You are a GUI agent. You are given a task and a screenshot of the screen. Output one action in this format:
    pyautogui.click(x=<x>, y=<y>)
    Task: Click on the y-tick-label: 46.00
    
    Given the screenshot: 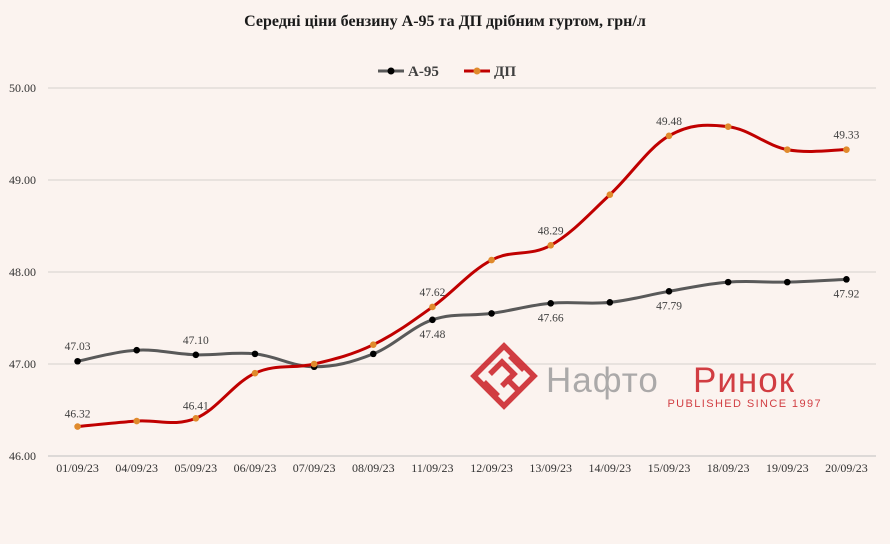 What is the action you would take?
    pyautogui.click(x=22, y=456)
    